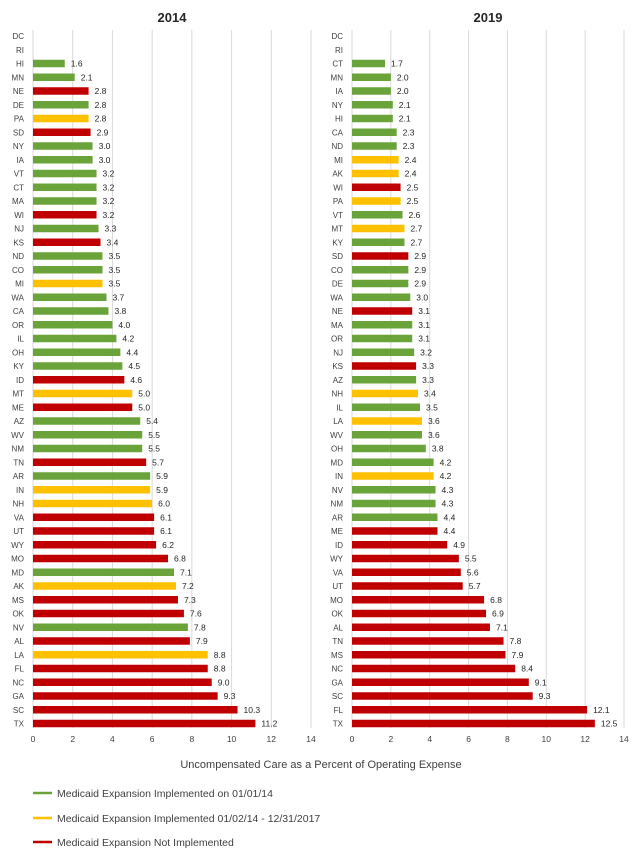 The width and height of the screenshot is (642, 852). I want to click on data-label: 6.0, so click(164, 504).